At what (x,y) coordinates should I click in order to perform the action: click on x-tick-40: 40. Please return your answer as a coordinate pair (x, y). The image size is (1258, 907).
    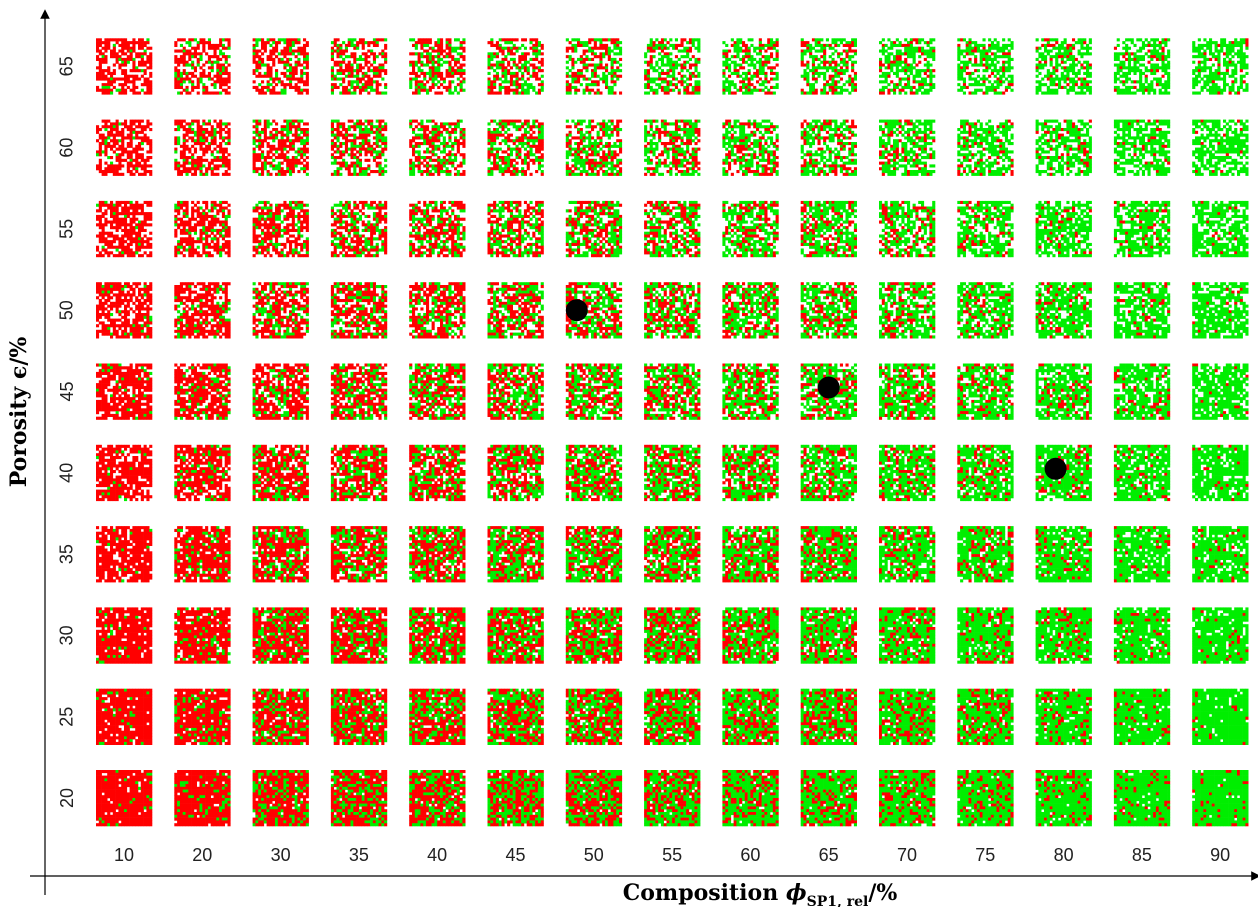
    Looking at the image, I should click on (437, 855).